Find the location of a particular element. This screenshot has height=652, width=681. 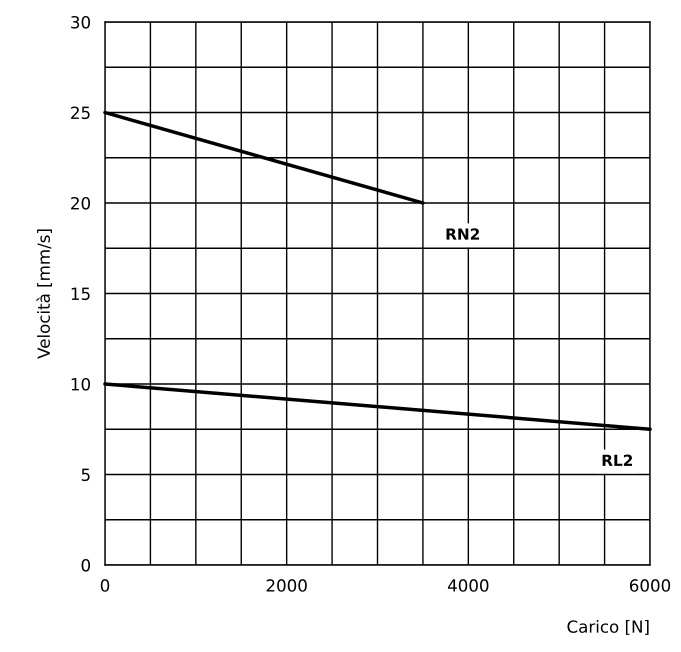

x-tick-label: 0 is located at coordinates (105, 585).